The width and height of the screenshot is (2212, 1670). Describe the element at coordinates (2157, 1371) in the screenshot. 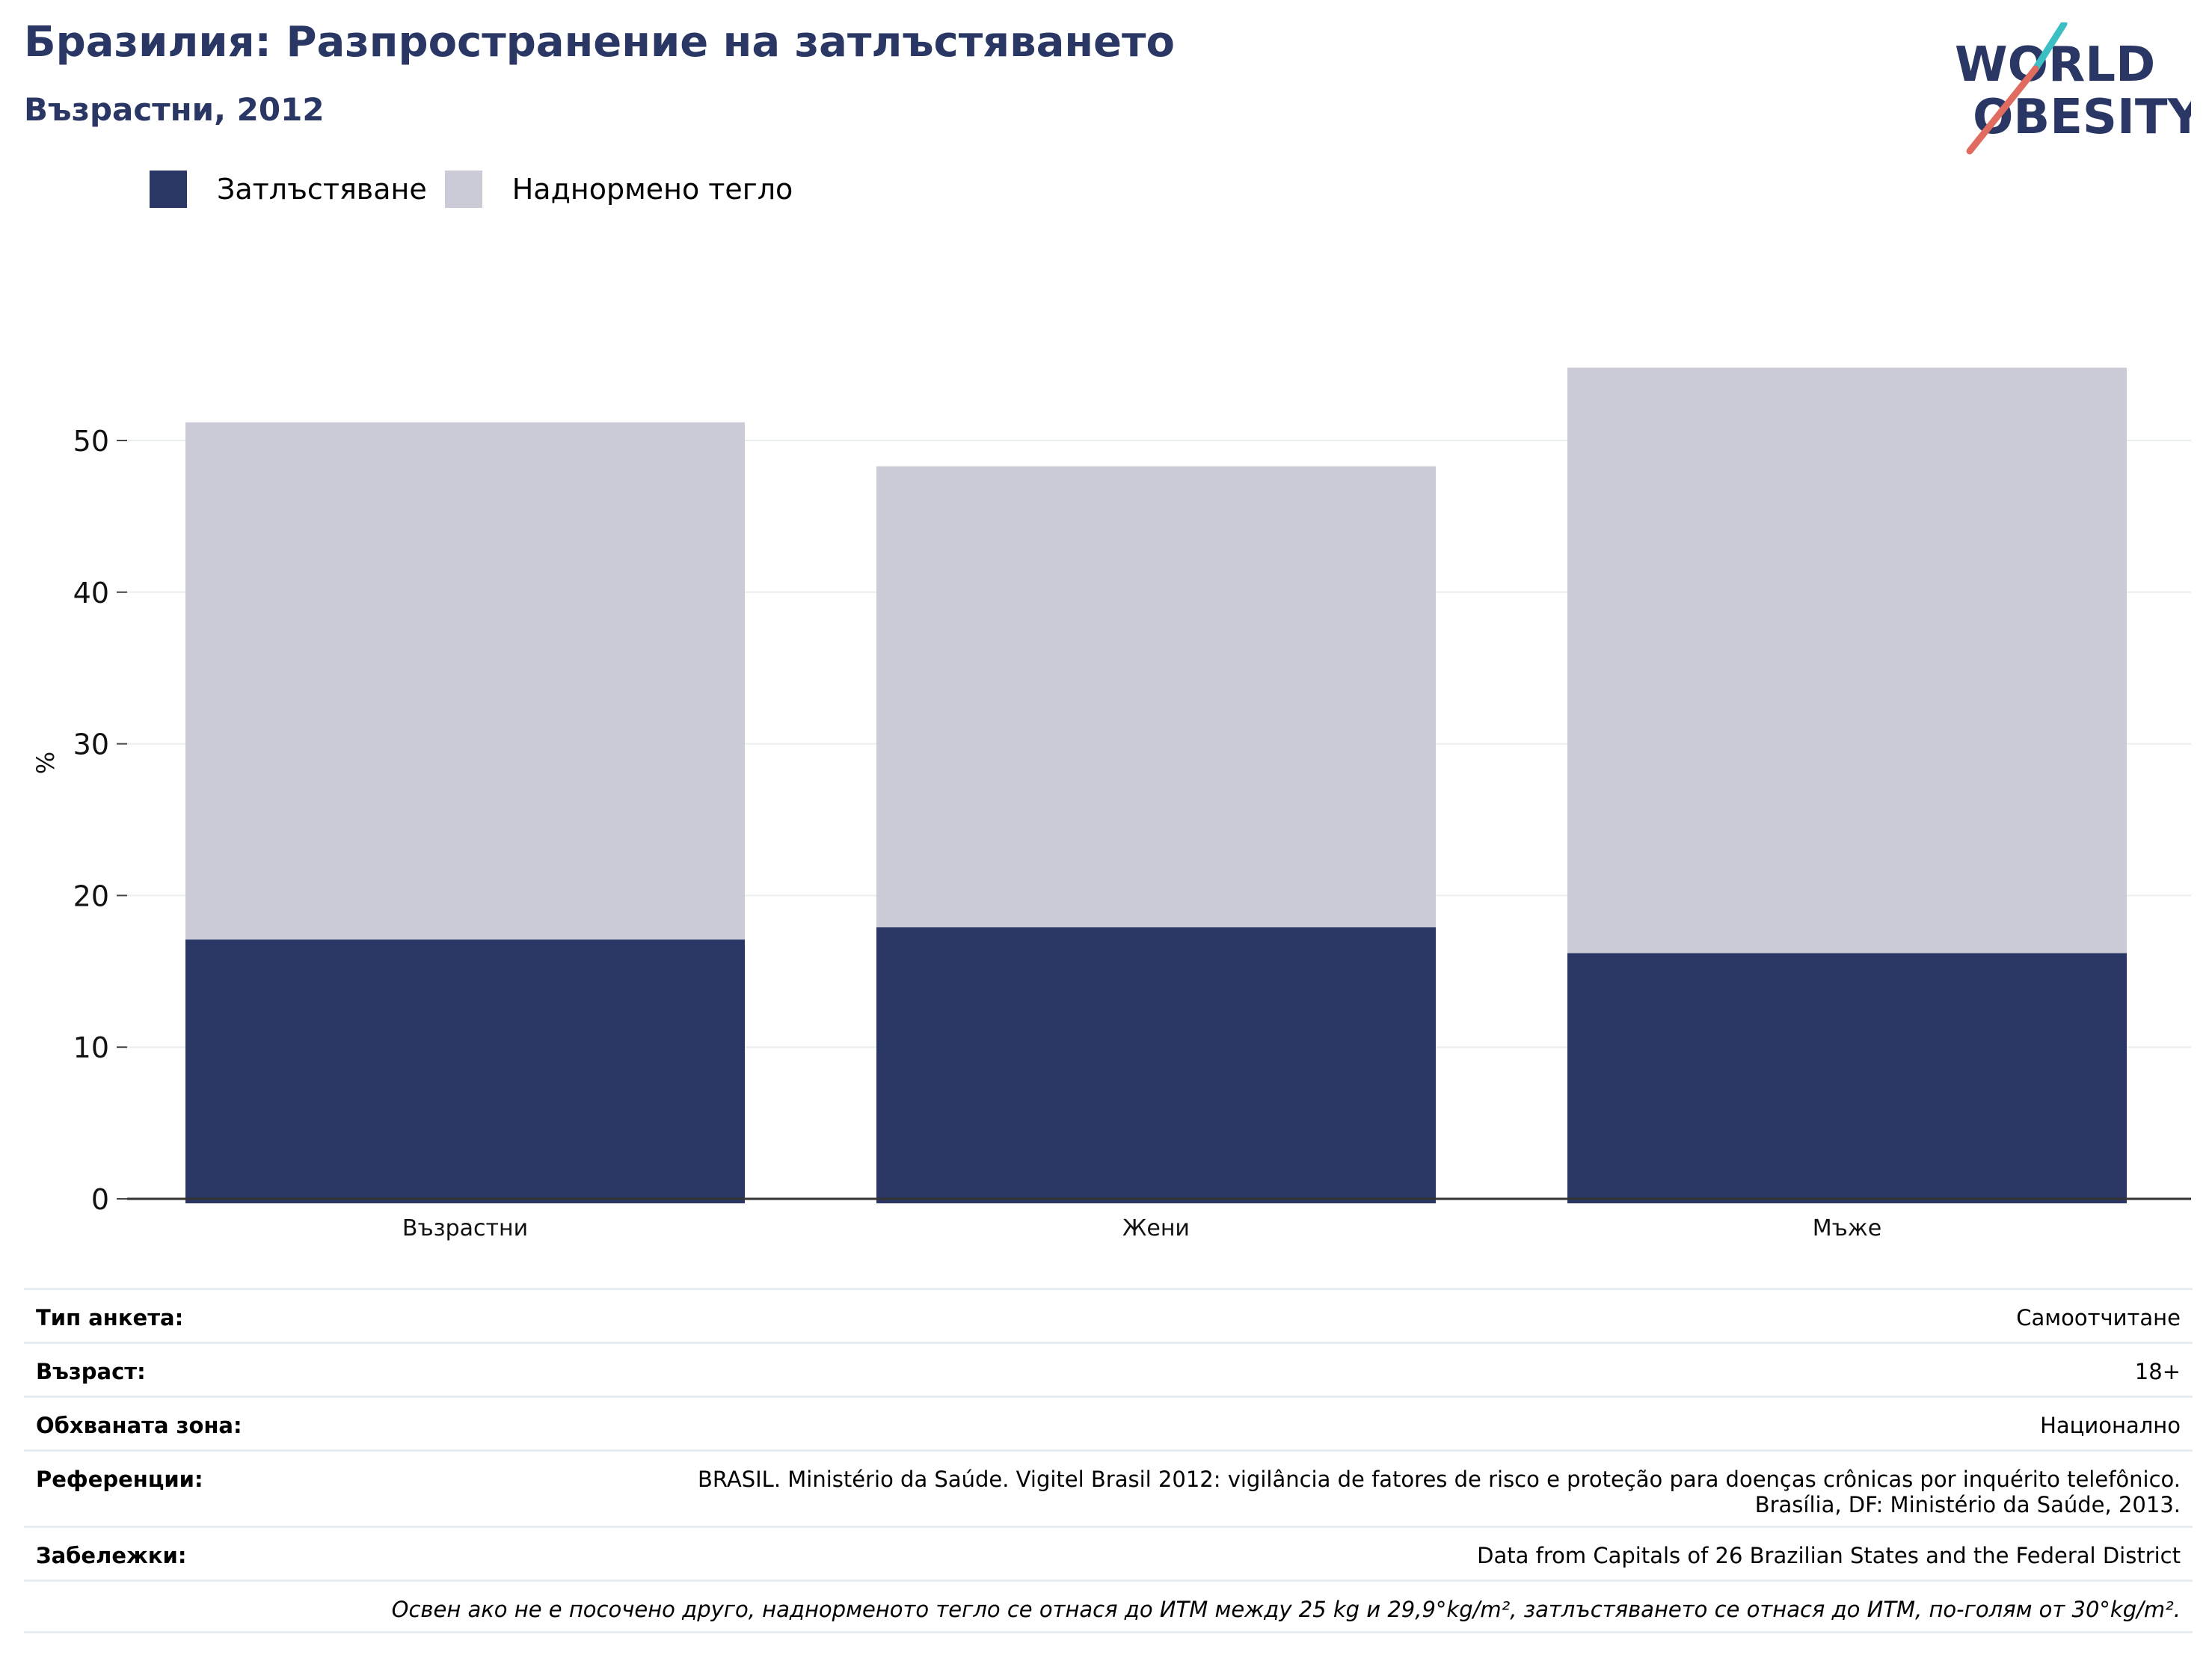

I see `age-value: 18+` at that location.